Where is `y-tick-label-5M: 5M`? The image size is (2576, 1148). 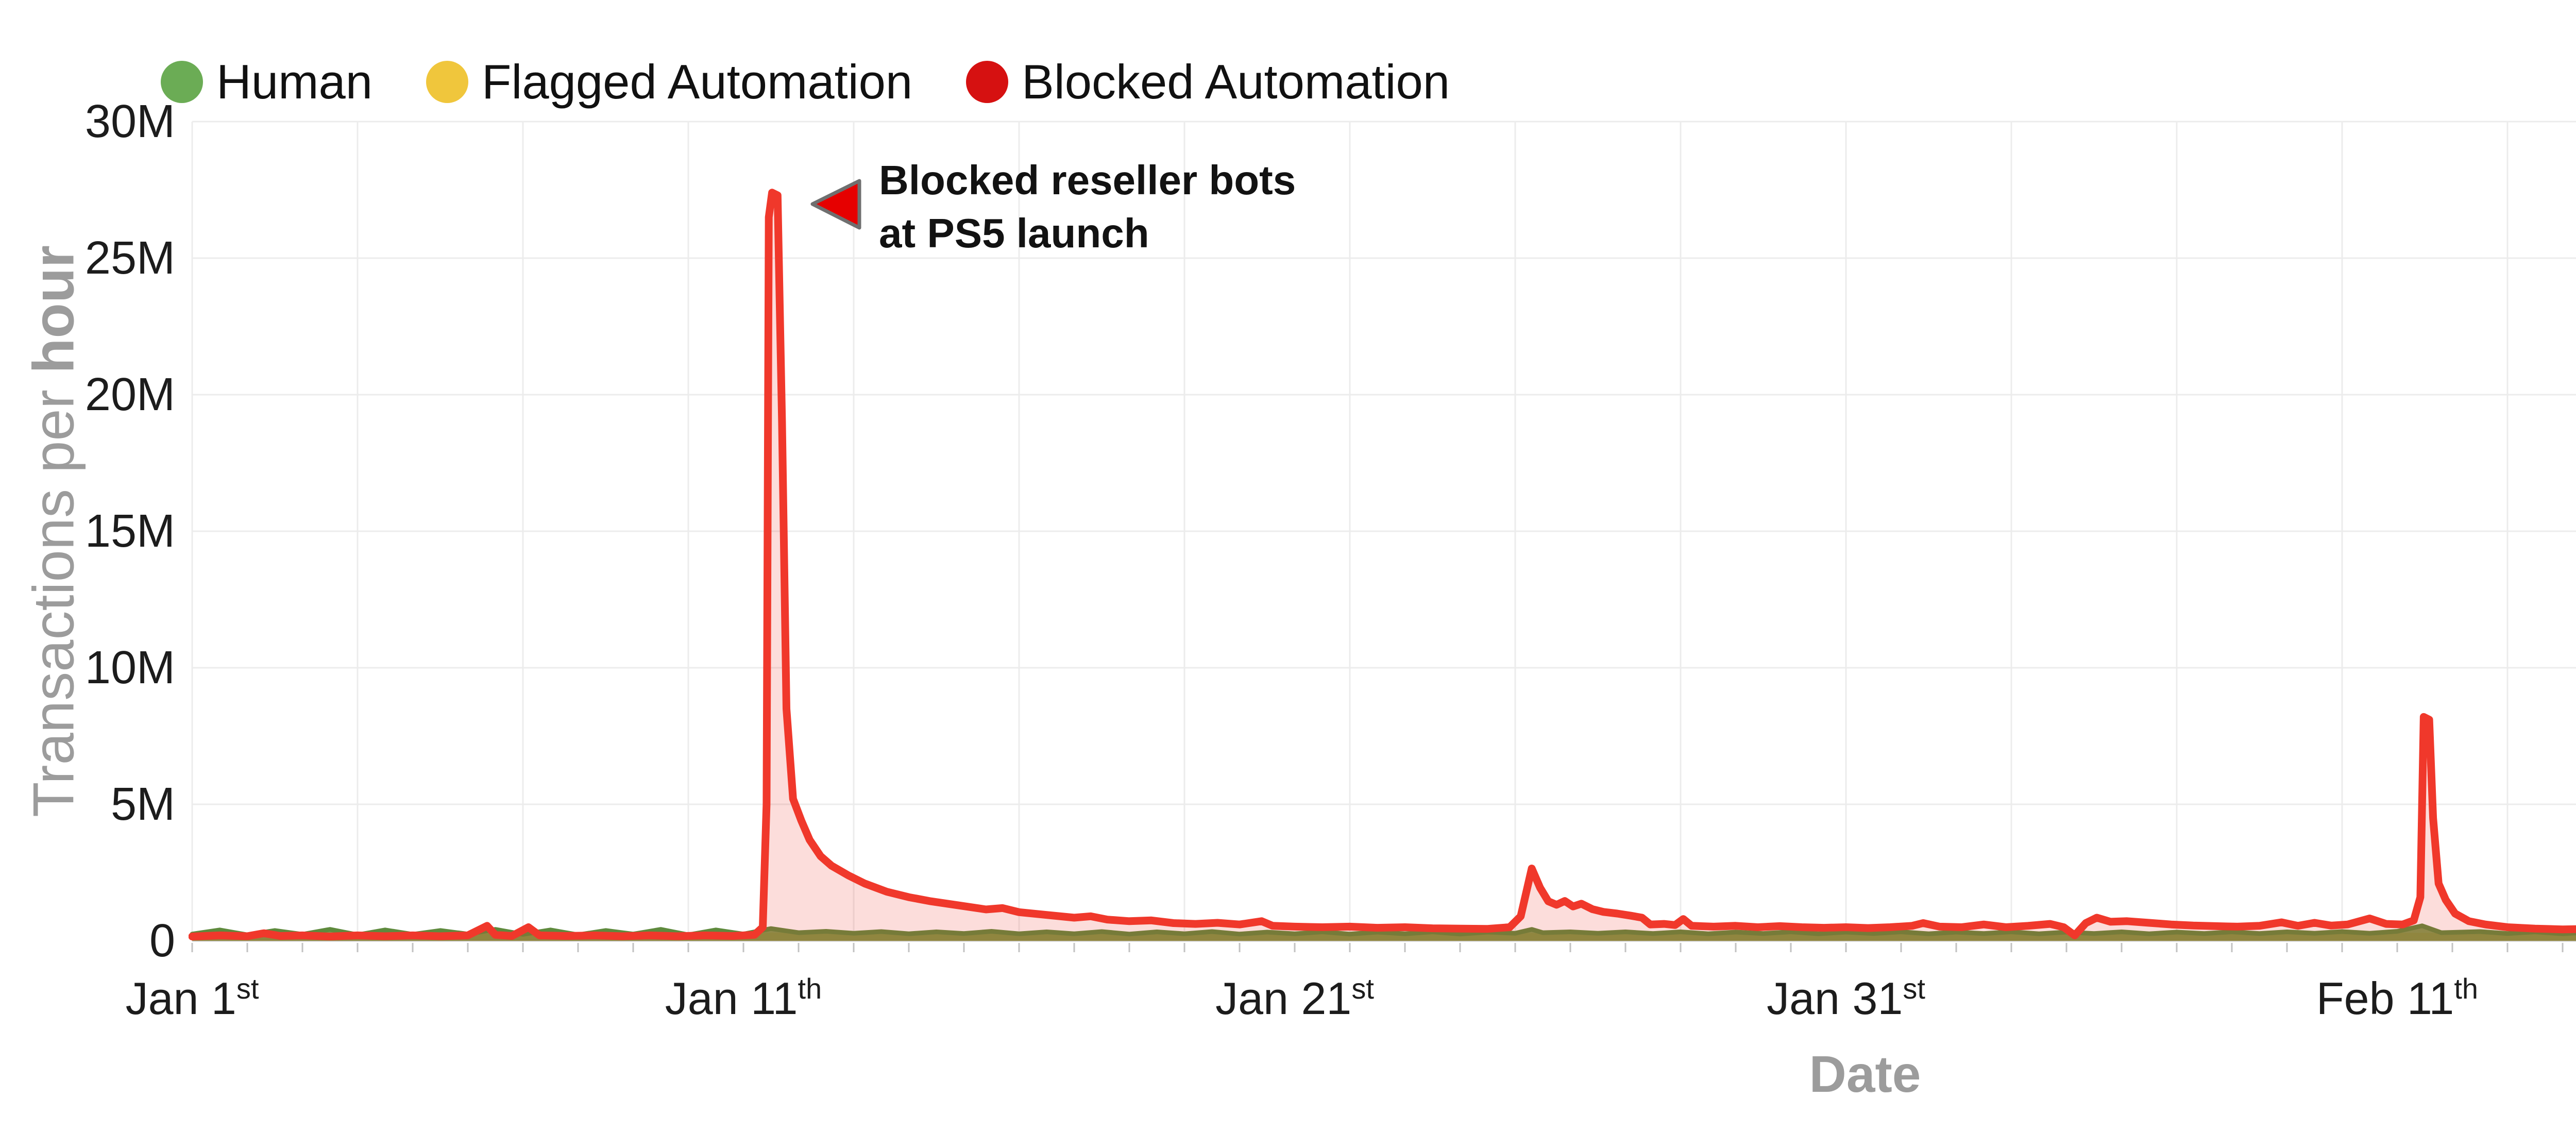 y-tick-label-5M: 5M is located at coordinates (142, 804).